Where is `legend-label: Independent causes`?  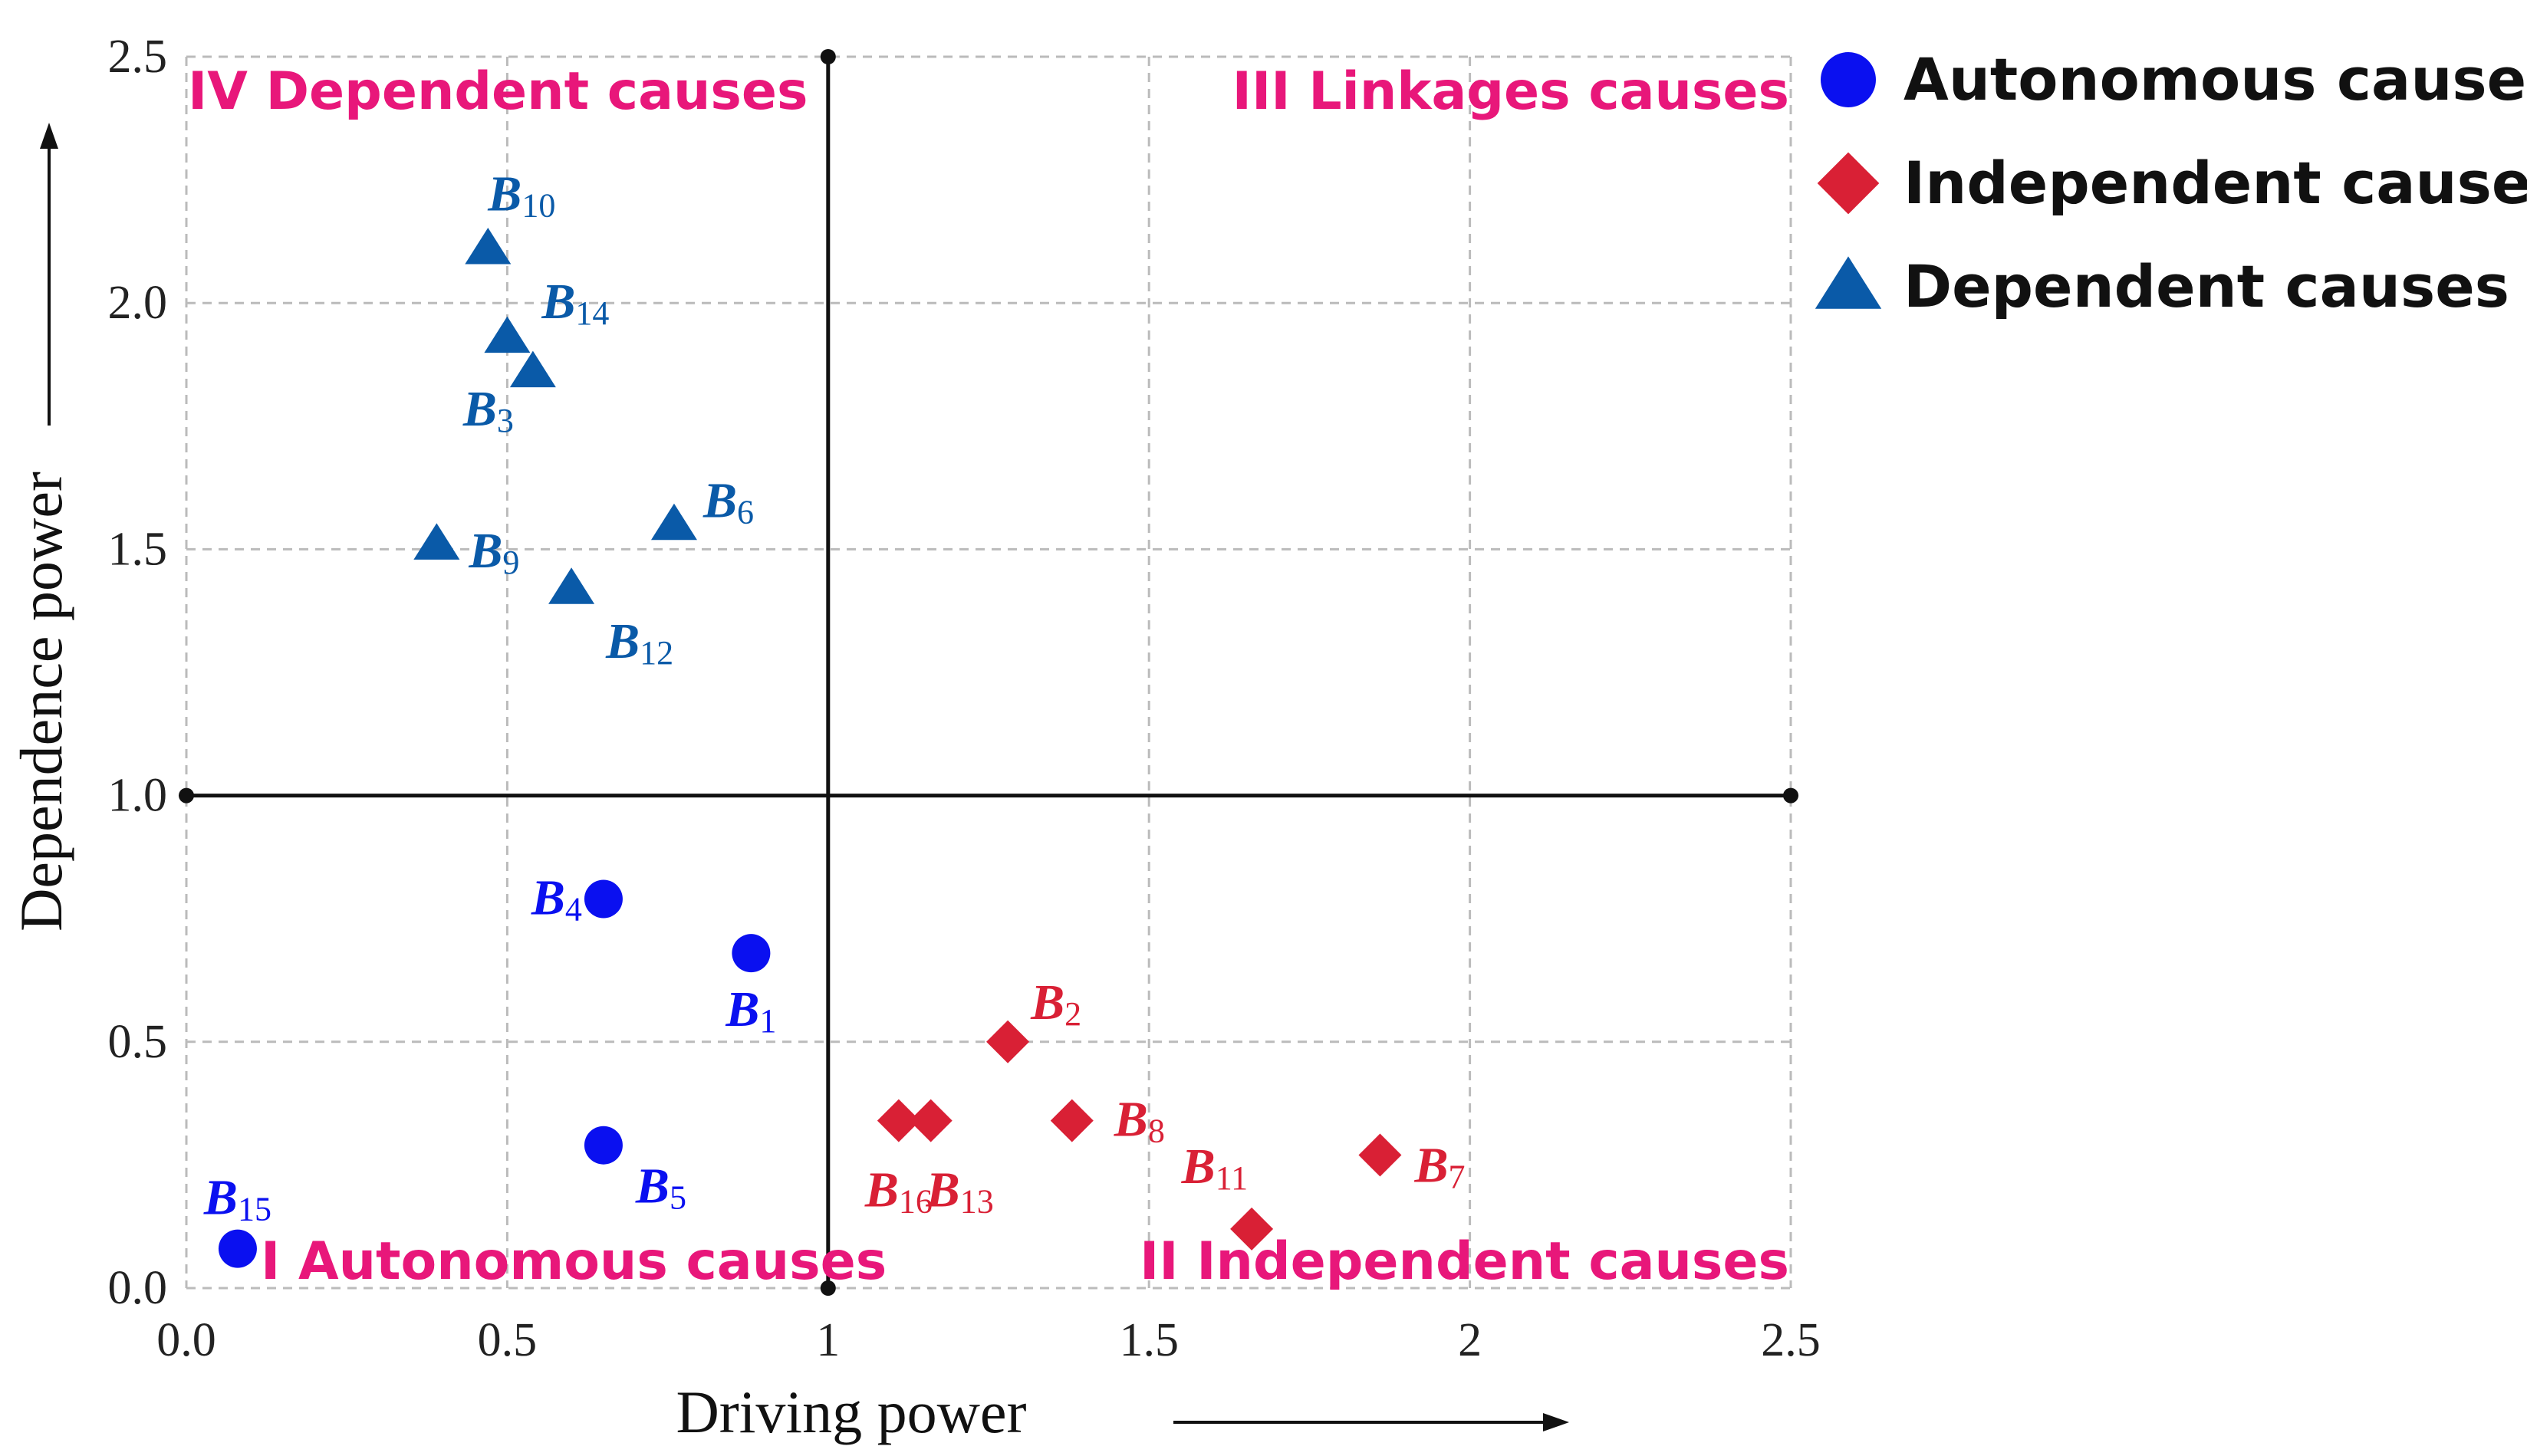 legend-label: Independent causes is located at coordinates (2215, 183).